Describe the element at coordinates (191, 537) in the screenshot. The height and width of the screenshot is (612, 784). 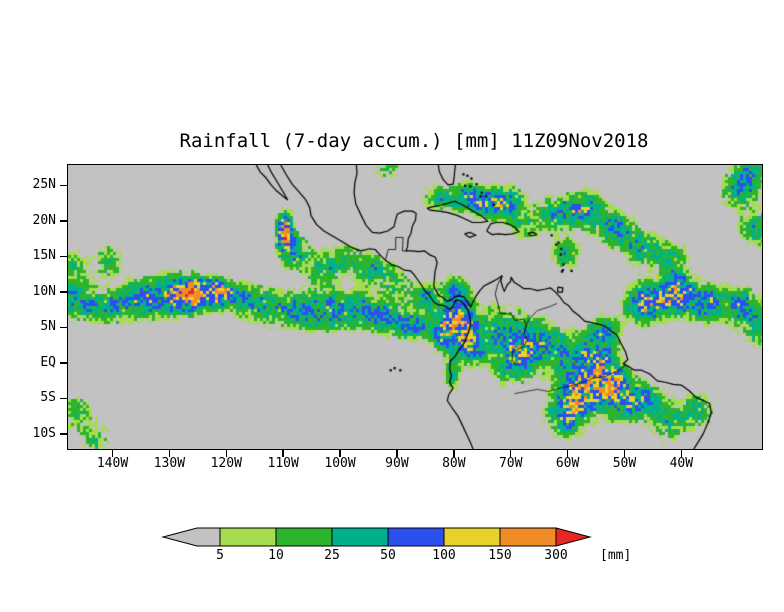
I see `colorbar-below-arrow` at that location.